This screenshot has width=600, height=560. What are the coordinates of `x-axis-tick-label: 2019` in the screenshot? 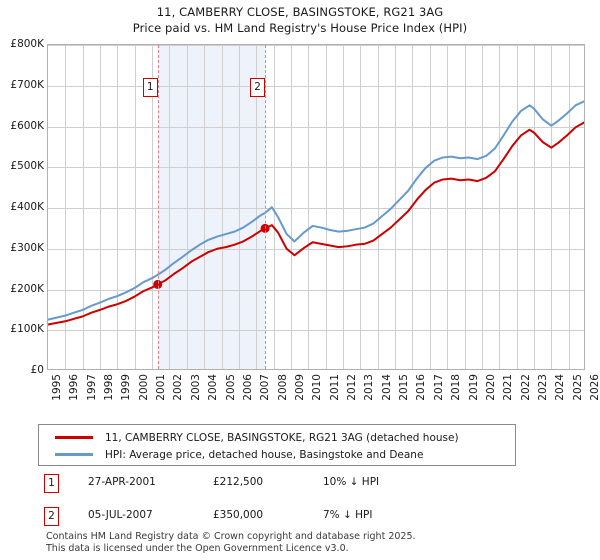 It's located at (473, 387).